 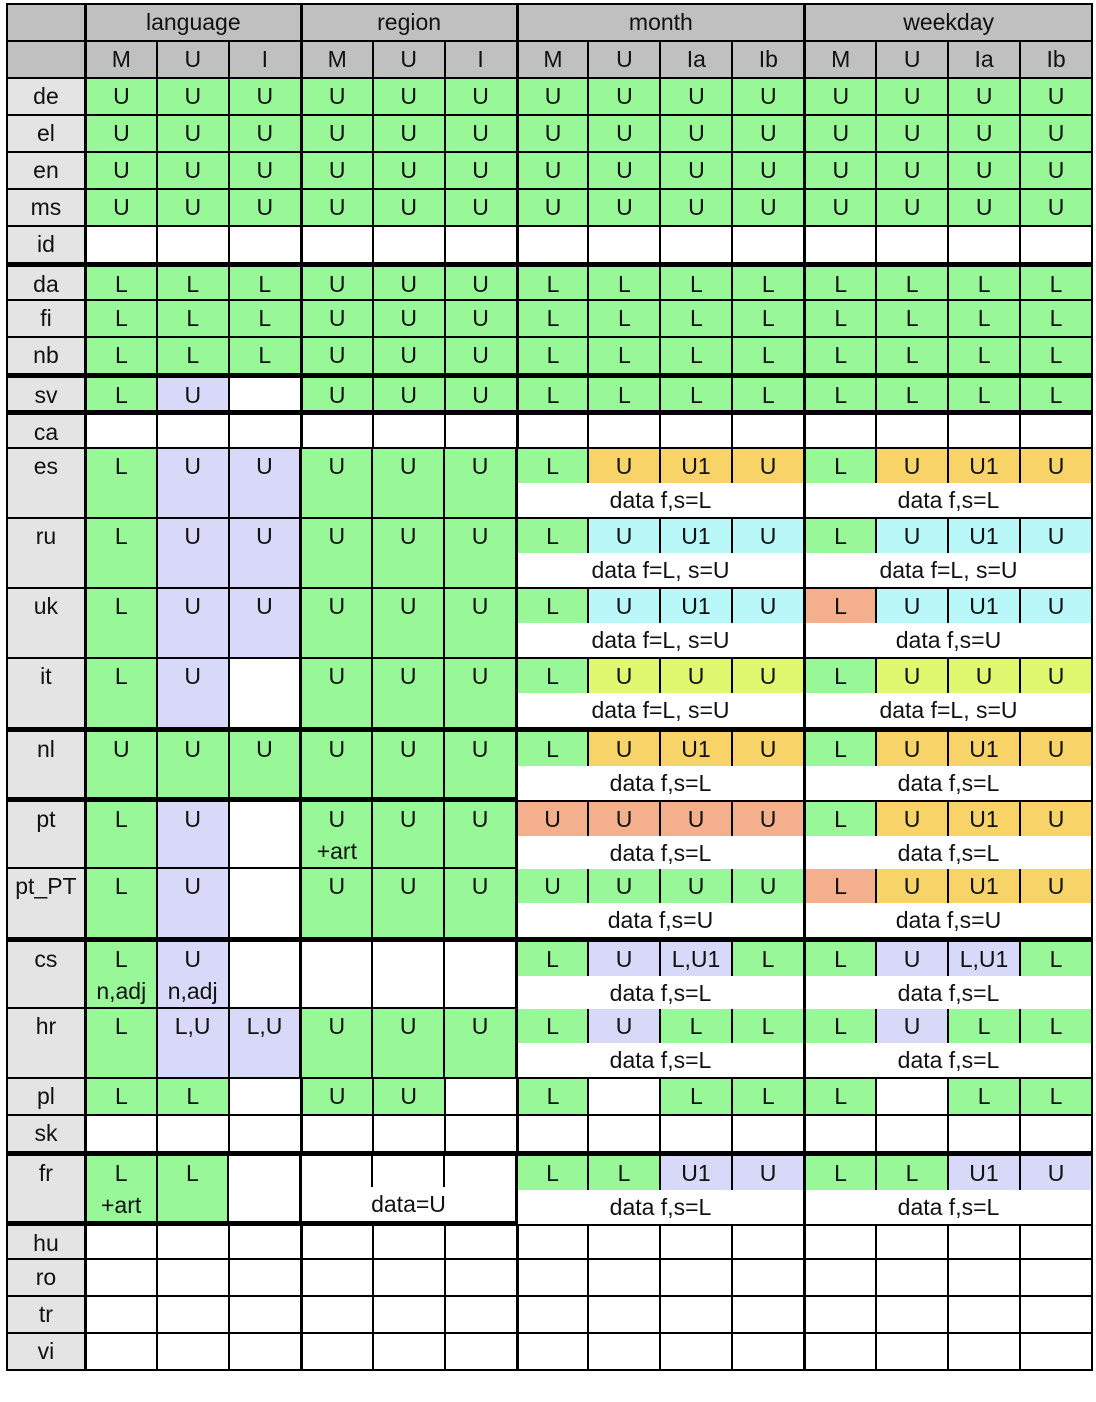 What do you see at coordinates (191, 59) in the screenshot?
I see `subcolumn-header: U` at bounding box center [191, 59].